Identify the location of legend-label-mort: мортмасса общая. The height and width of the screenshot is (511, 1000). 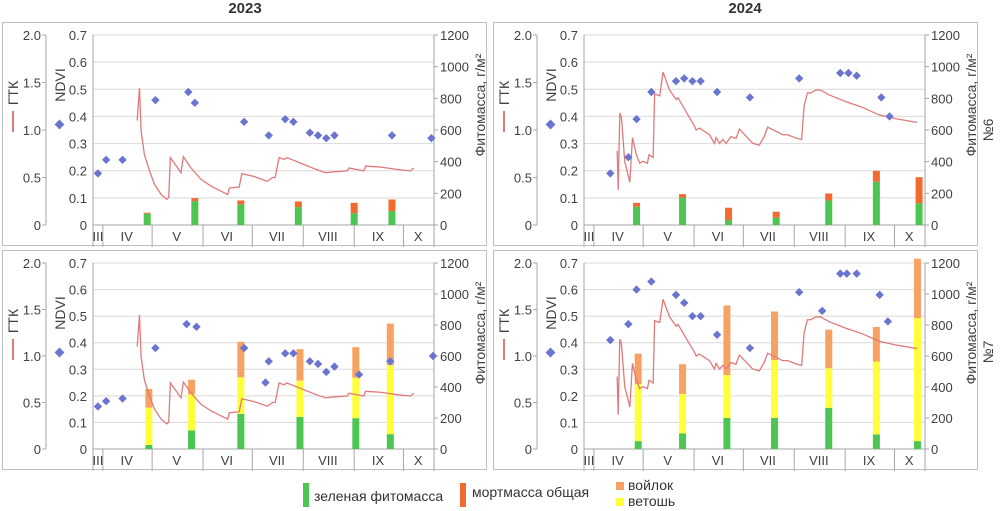
(531, 492).